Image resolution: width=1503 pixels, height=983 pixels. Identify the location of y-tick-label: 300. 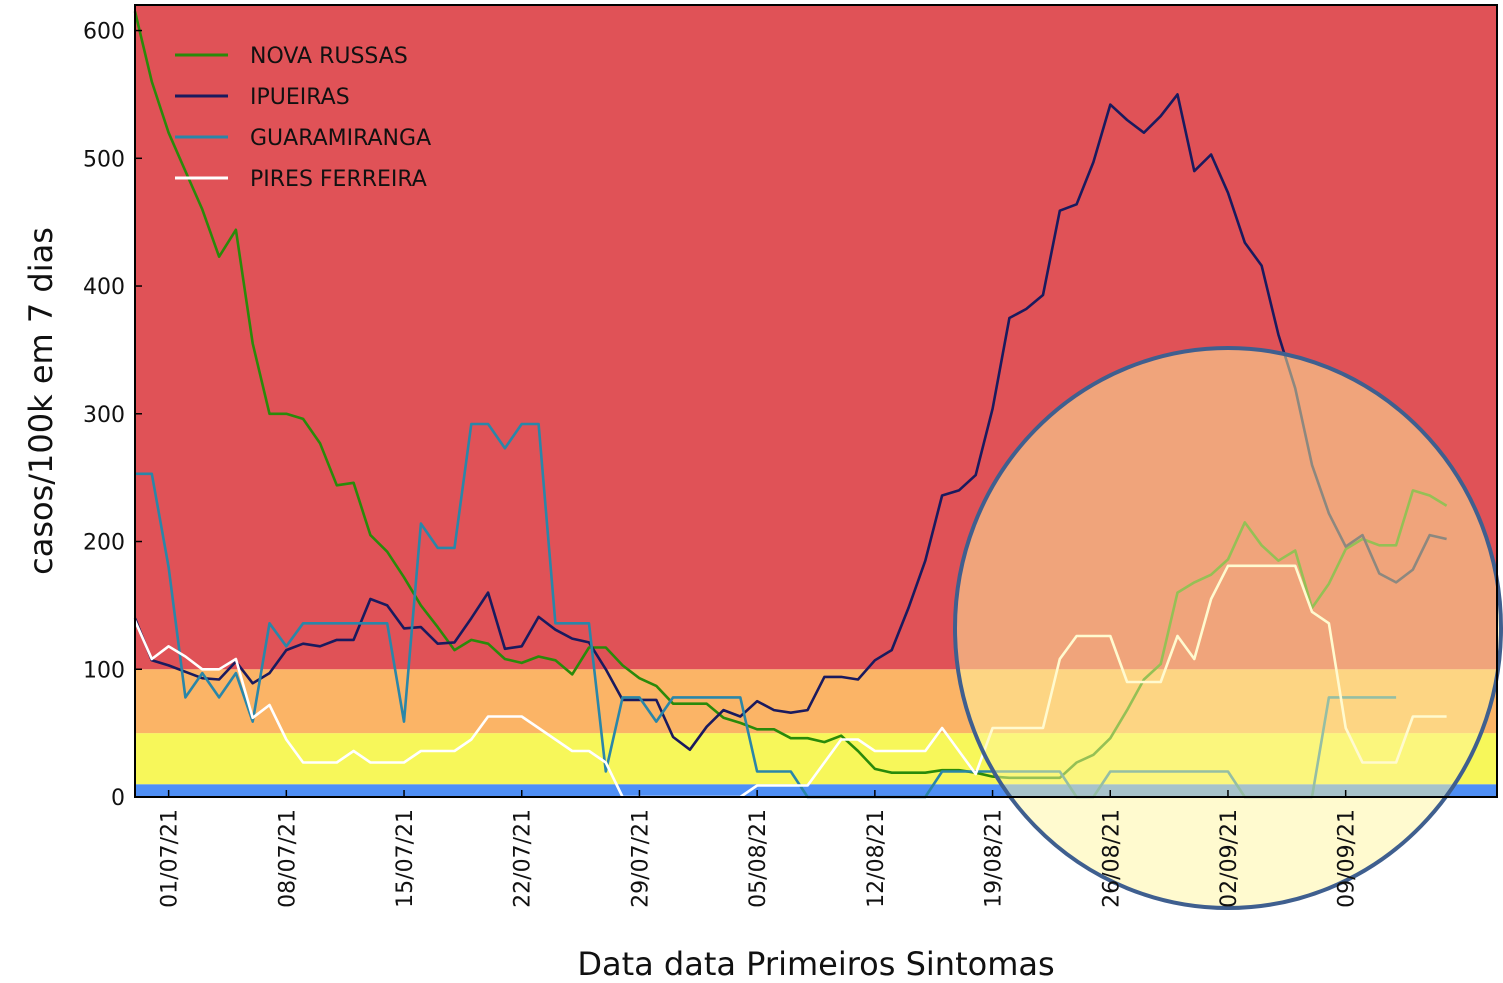
(104, 415).